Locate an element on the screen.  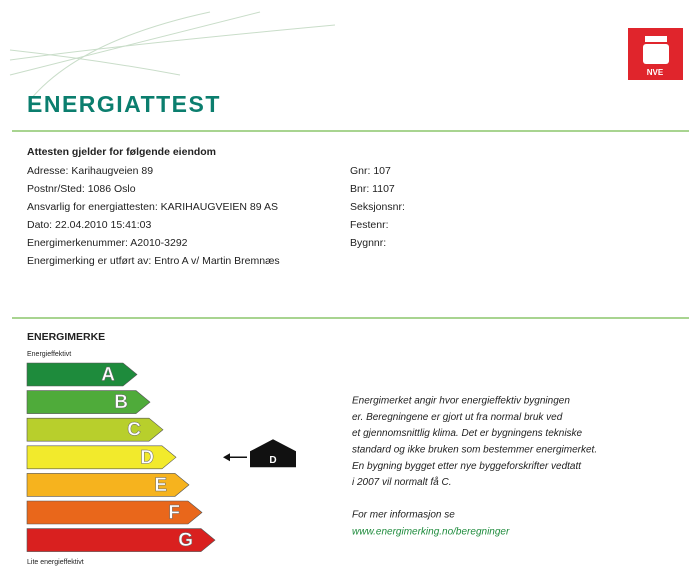
title: ENERGIATTEST is located at coordinates (124, 104).